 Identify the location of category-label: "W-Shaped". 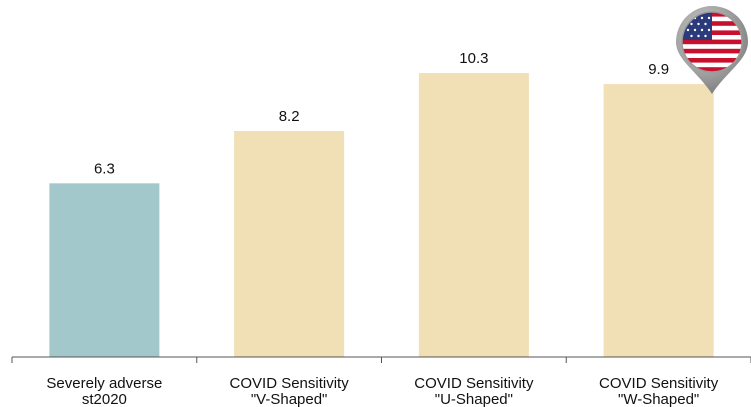
(658, 399).